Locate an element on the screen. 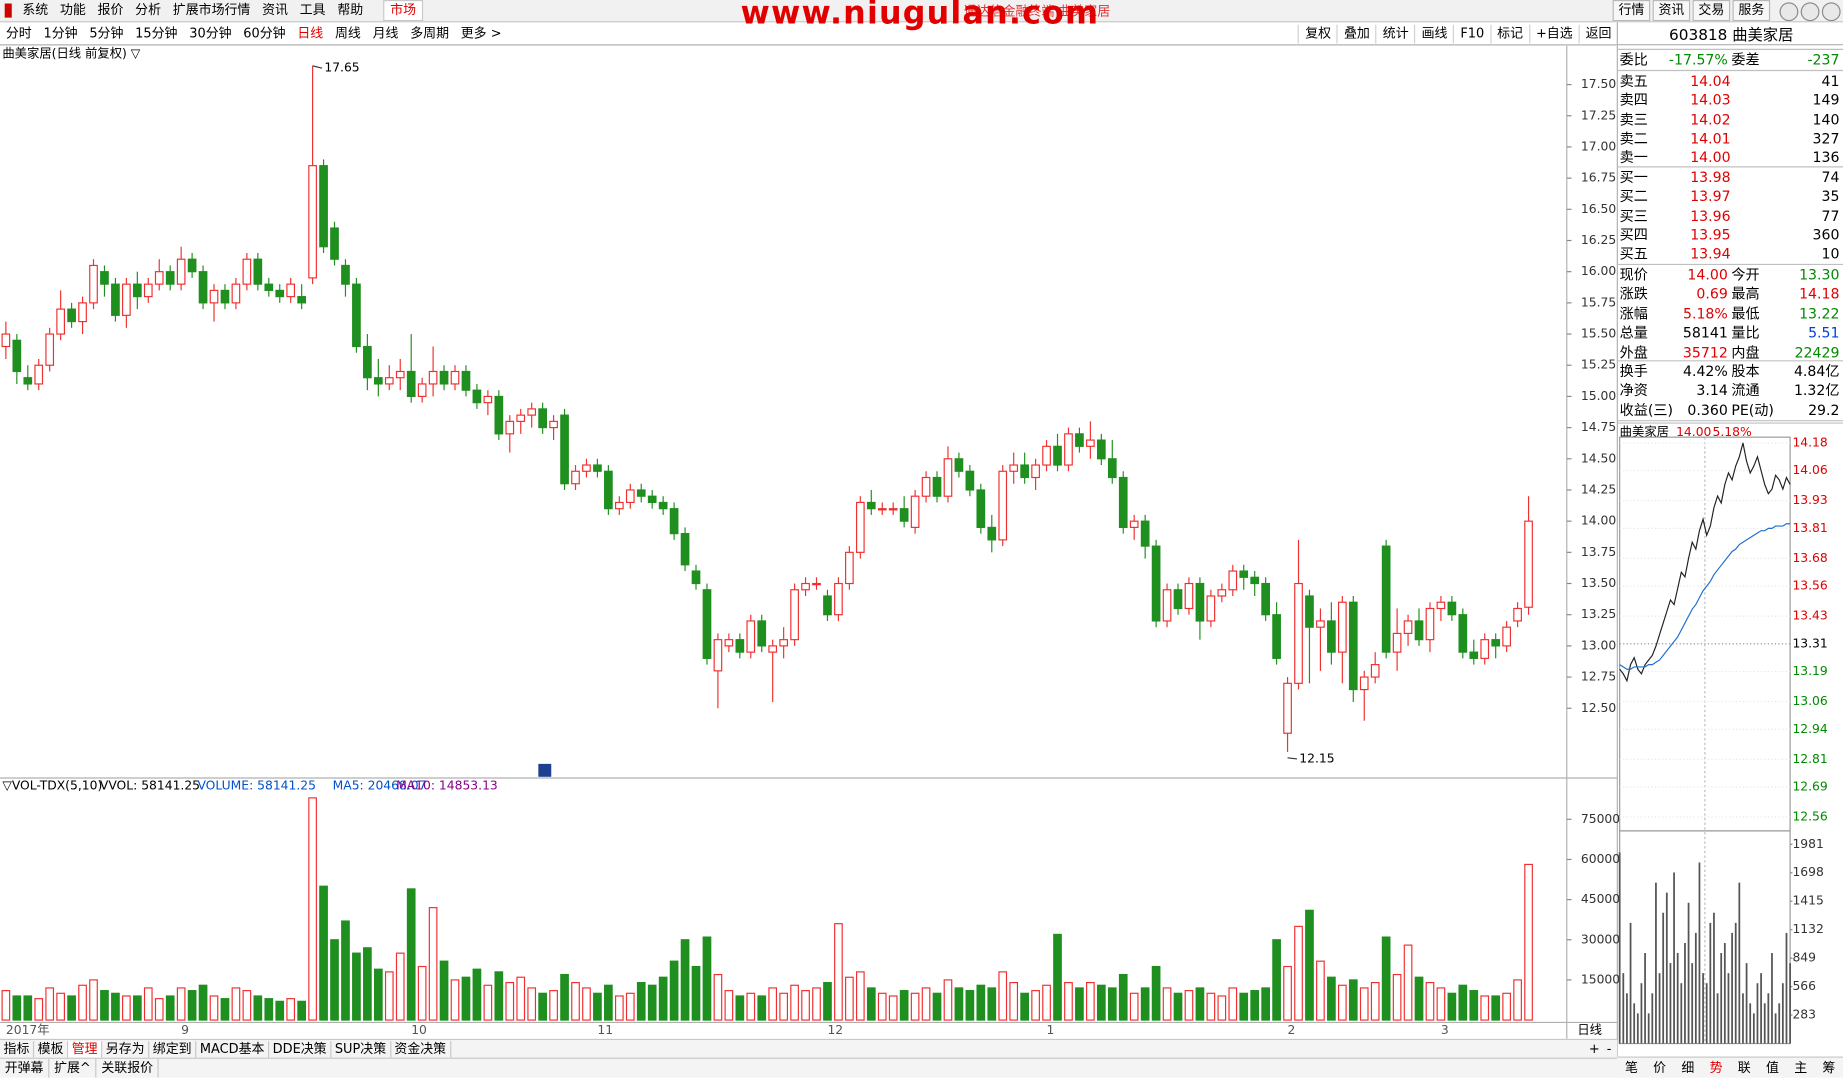 Image resolution: width=1843 pixels, height=1080 pixels. window-restore is located at coordinates (1810, 12).